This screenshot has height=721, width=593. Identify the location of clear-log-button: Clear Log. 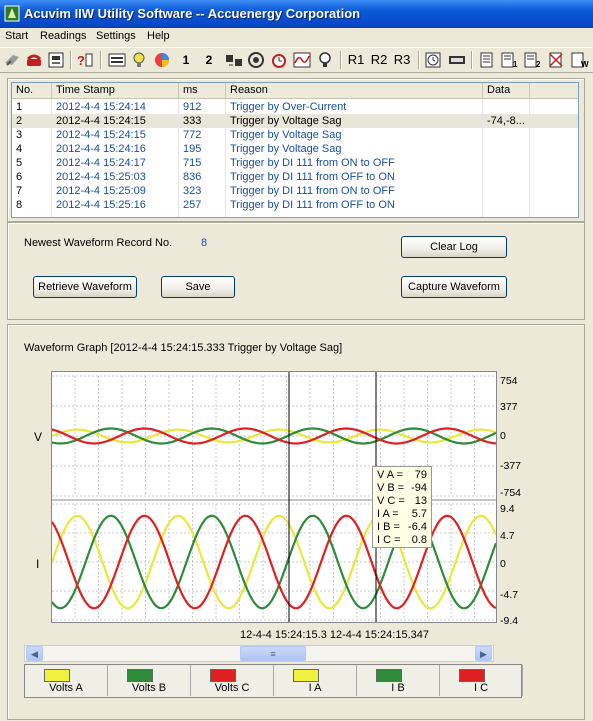
(454, 247).